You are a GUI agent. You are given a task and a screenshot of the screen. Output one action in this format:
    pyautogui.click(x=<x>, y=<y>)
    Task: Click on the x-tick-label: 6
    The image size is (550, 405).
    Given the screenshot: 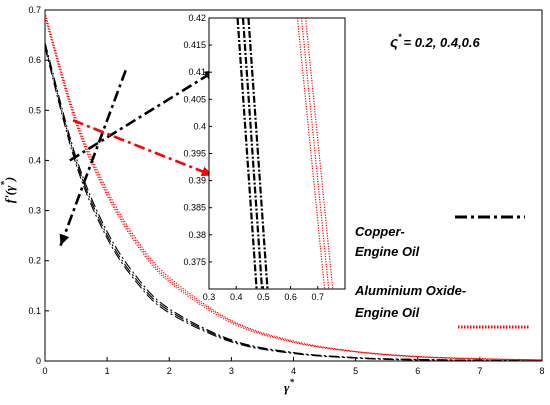 What is the action you would take?
    pyautogui.click(x=417, y=371)
    